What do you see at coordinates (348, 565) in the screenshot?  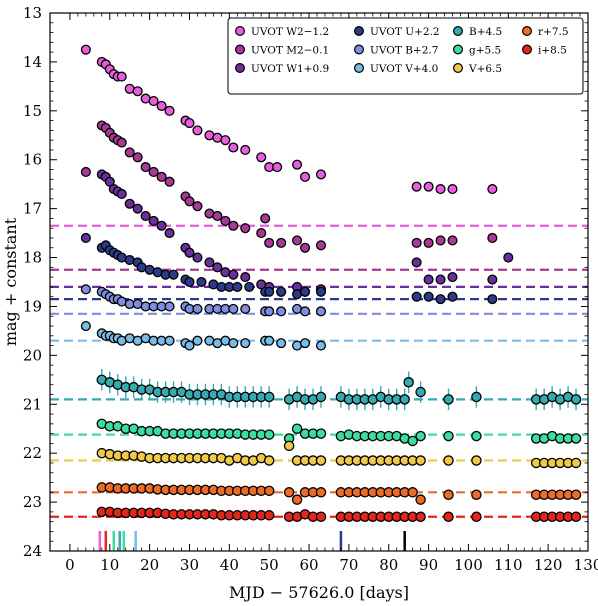 I see `x-tick-label: 70` at bounding box center [348, 565].